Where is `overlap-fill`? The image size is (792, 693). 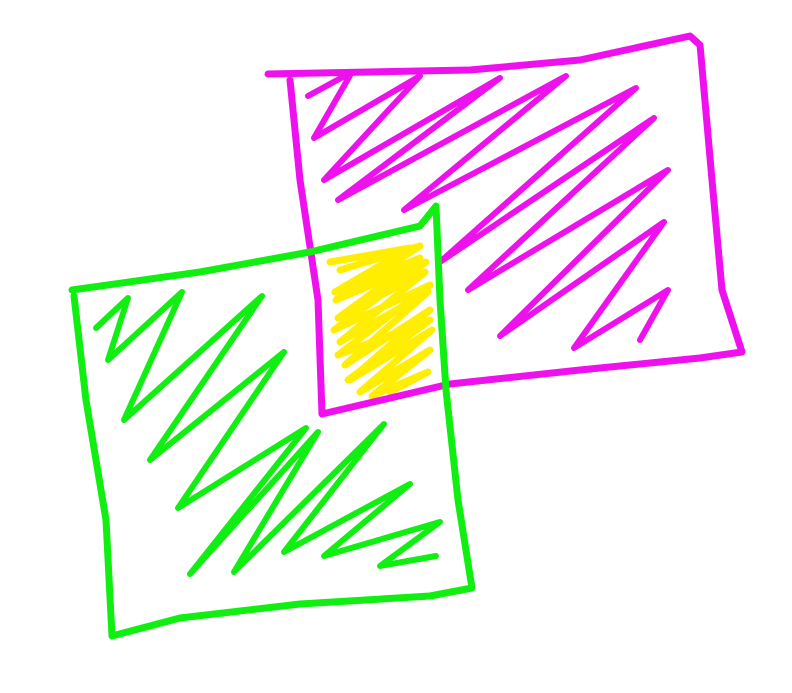
overlap-fill is located at coordinates (381, 322).